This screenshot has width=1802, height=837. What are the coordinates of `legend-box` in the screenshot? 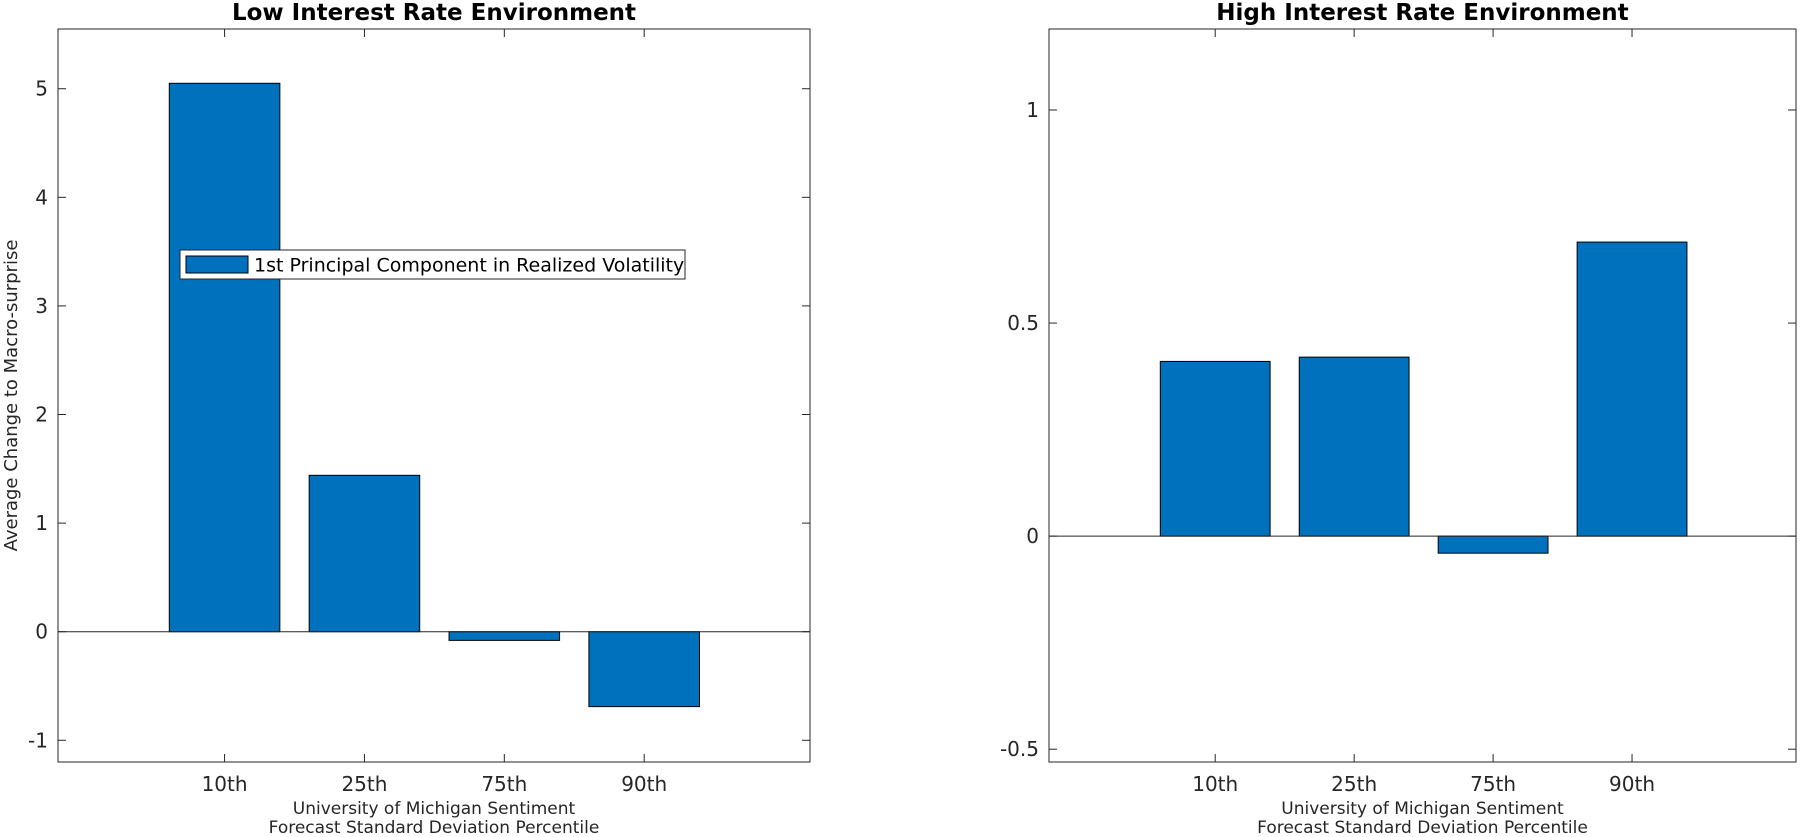 It's located at (432, 264).